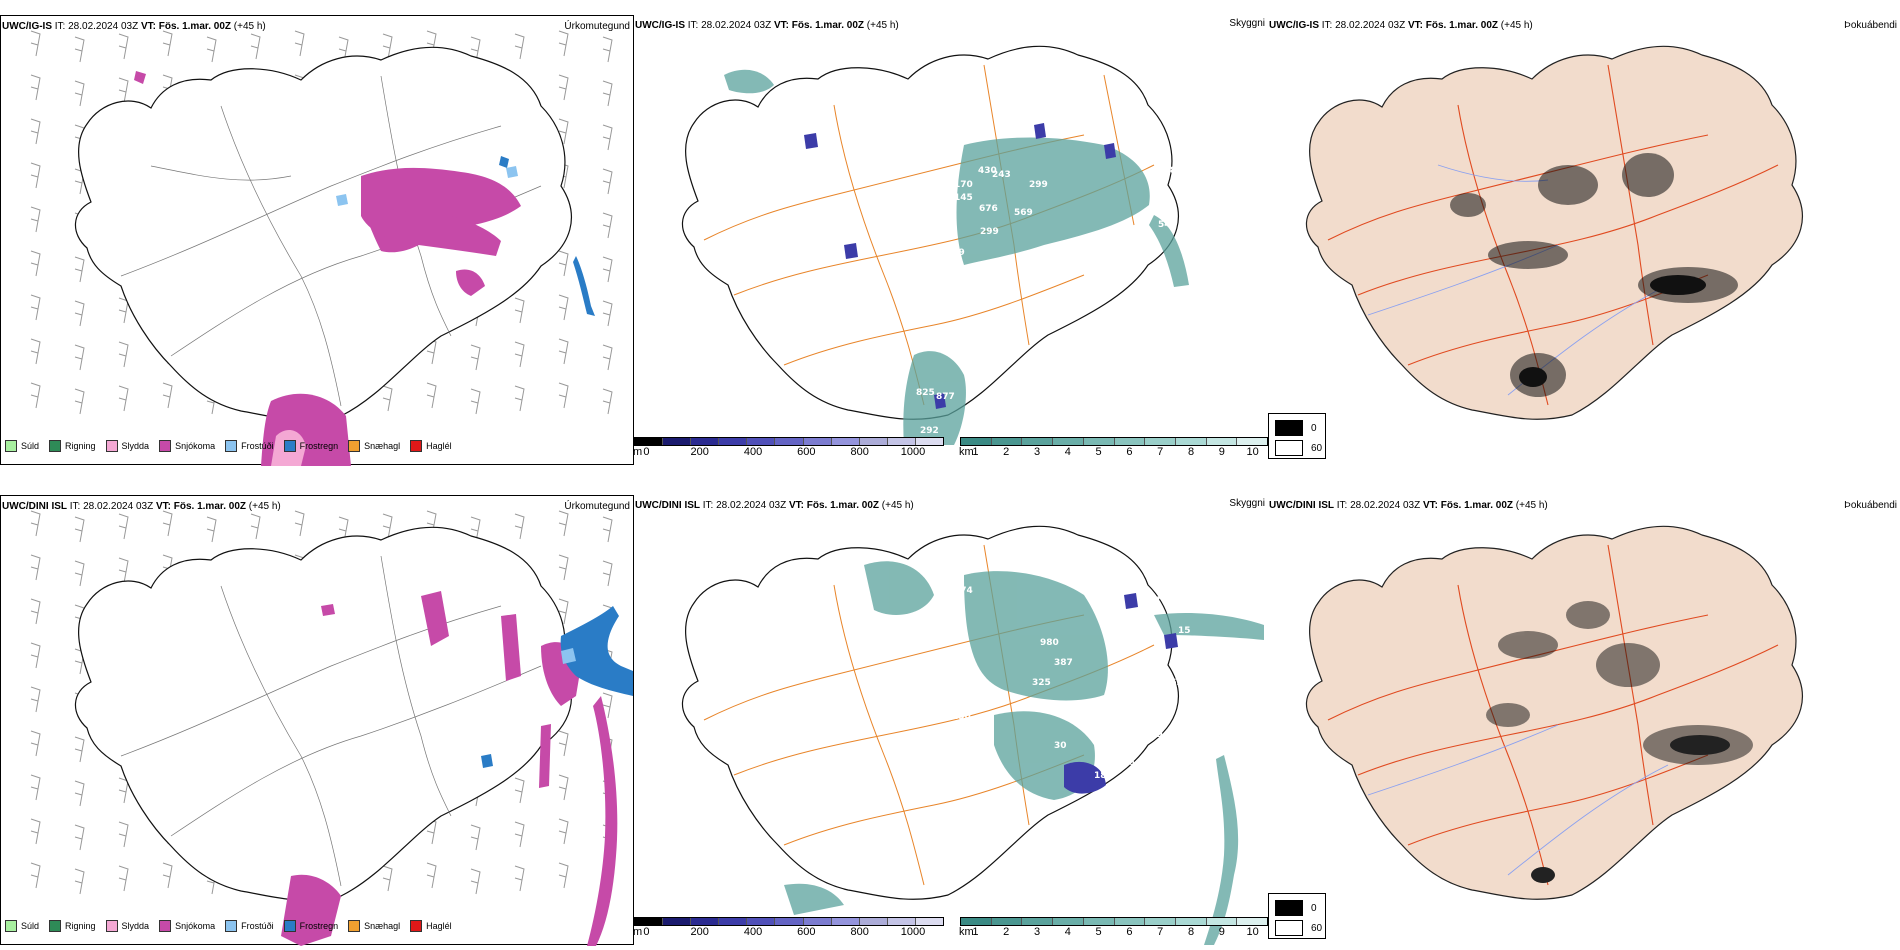  Describe the element at coordinates (319, 926) in the screenshot. I see `legend-label: Frostregn` at that location.